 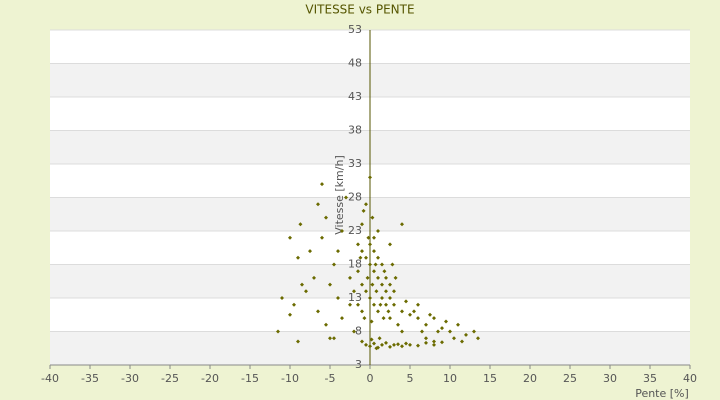 I want to click on x-tick-label: -15, so click(x=250, y=378).